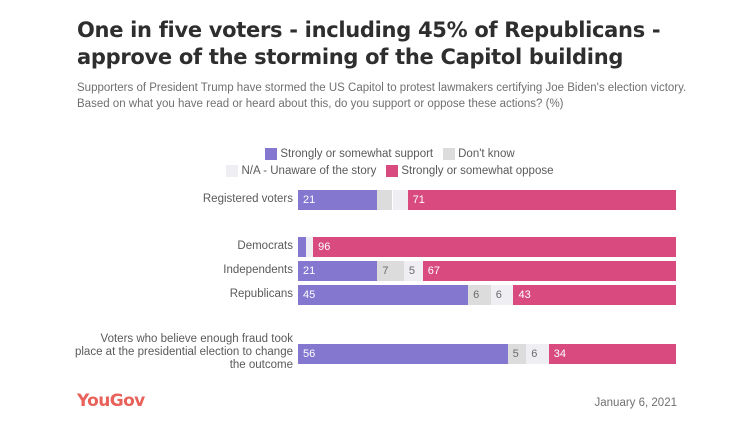 The width and height of the screenshot is (756, 445). What do you see at coordinates (383, 295) in the screenshot?
I see `bar-segment-support: 45` at bounding box center [383, 295].